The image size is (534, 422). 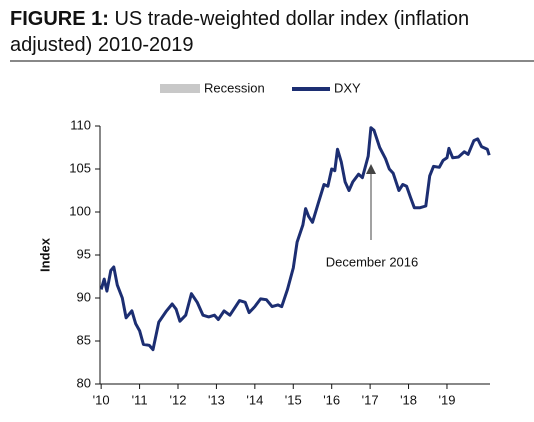 What do you see at coordinates (347, 87) in the screenshot?
I see `legend-label: DXY` at bounding box center [347, 87].